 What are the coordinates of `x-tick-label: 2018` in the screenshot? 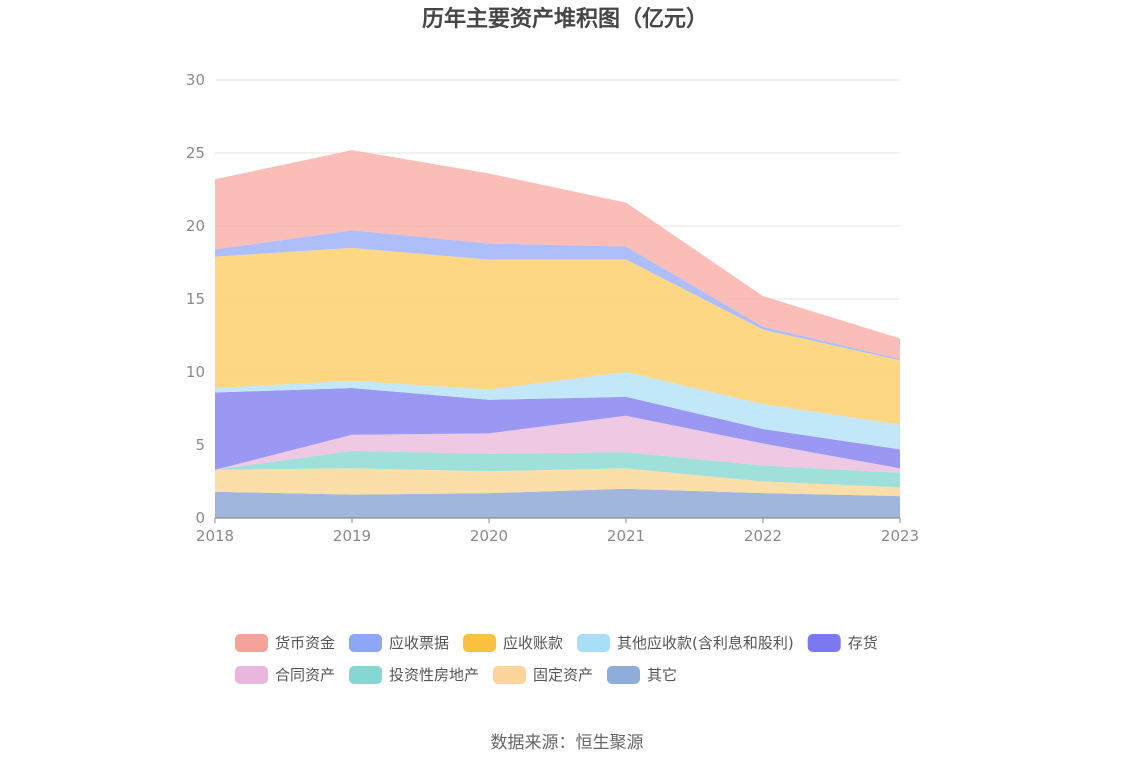 It's located at (215, 536).